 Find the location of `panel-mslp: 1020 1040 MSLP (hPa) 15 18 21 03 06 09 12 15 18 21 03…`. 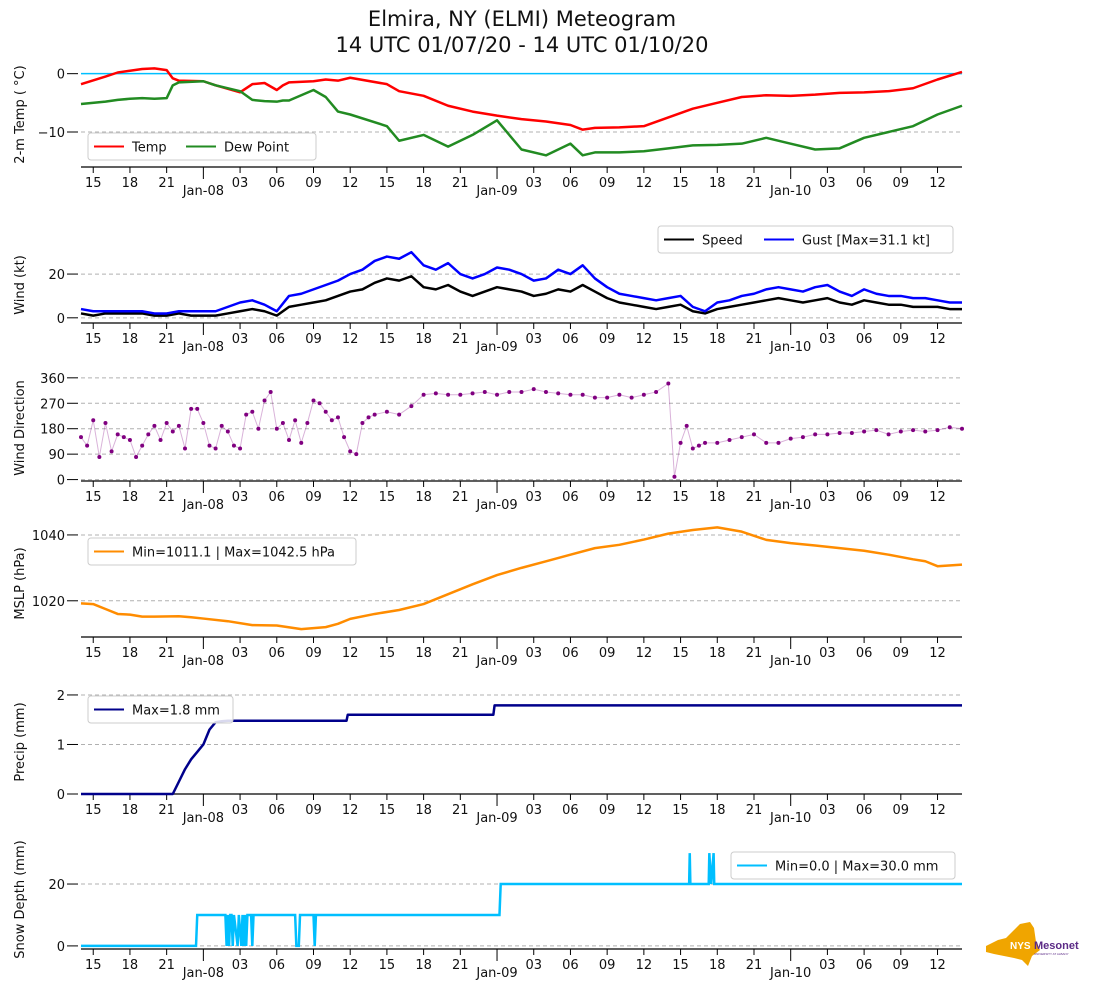

panel-mslp: 1020 1040 MSLP (hPa) 15 18 21 03 06 09 12 15 18 21 03… is located at coordinates (488, 597).